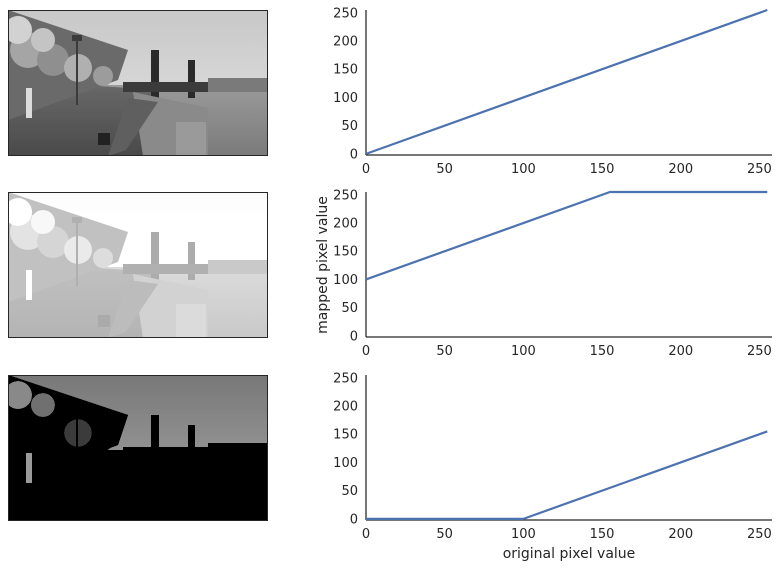 Image resolution: width=781 pixels, height=568 pixels. Describe the element at coordinates (569, 554) in the screenshot. I see `x-axis-label: original pixel value` at that location.